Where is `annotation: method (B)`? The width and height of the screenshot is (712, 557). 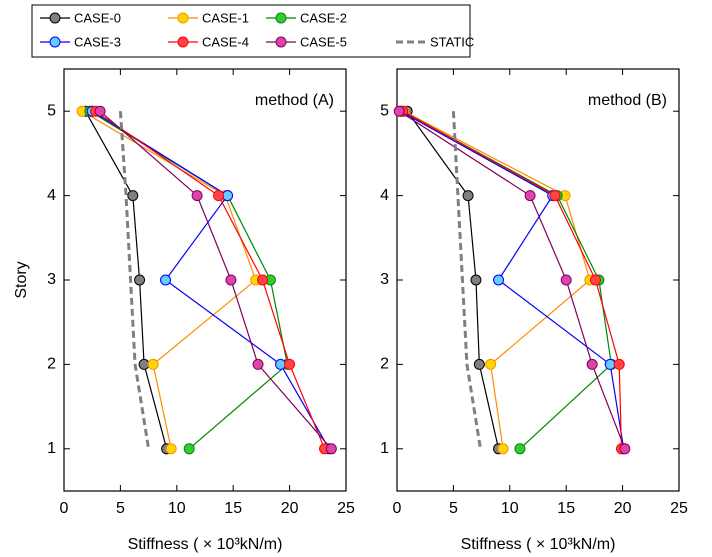 annotation: method (B) is located at coordinates (627, 100).